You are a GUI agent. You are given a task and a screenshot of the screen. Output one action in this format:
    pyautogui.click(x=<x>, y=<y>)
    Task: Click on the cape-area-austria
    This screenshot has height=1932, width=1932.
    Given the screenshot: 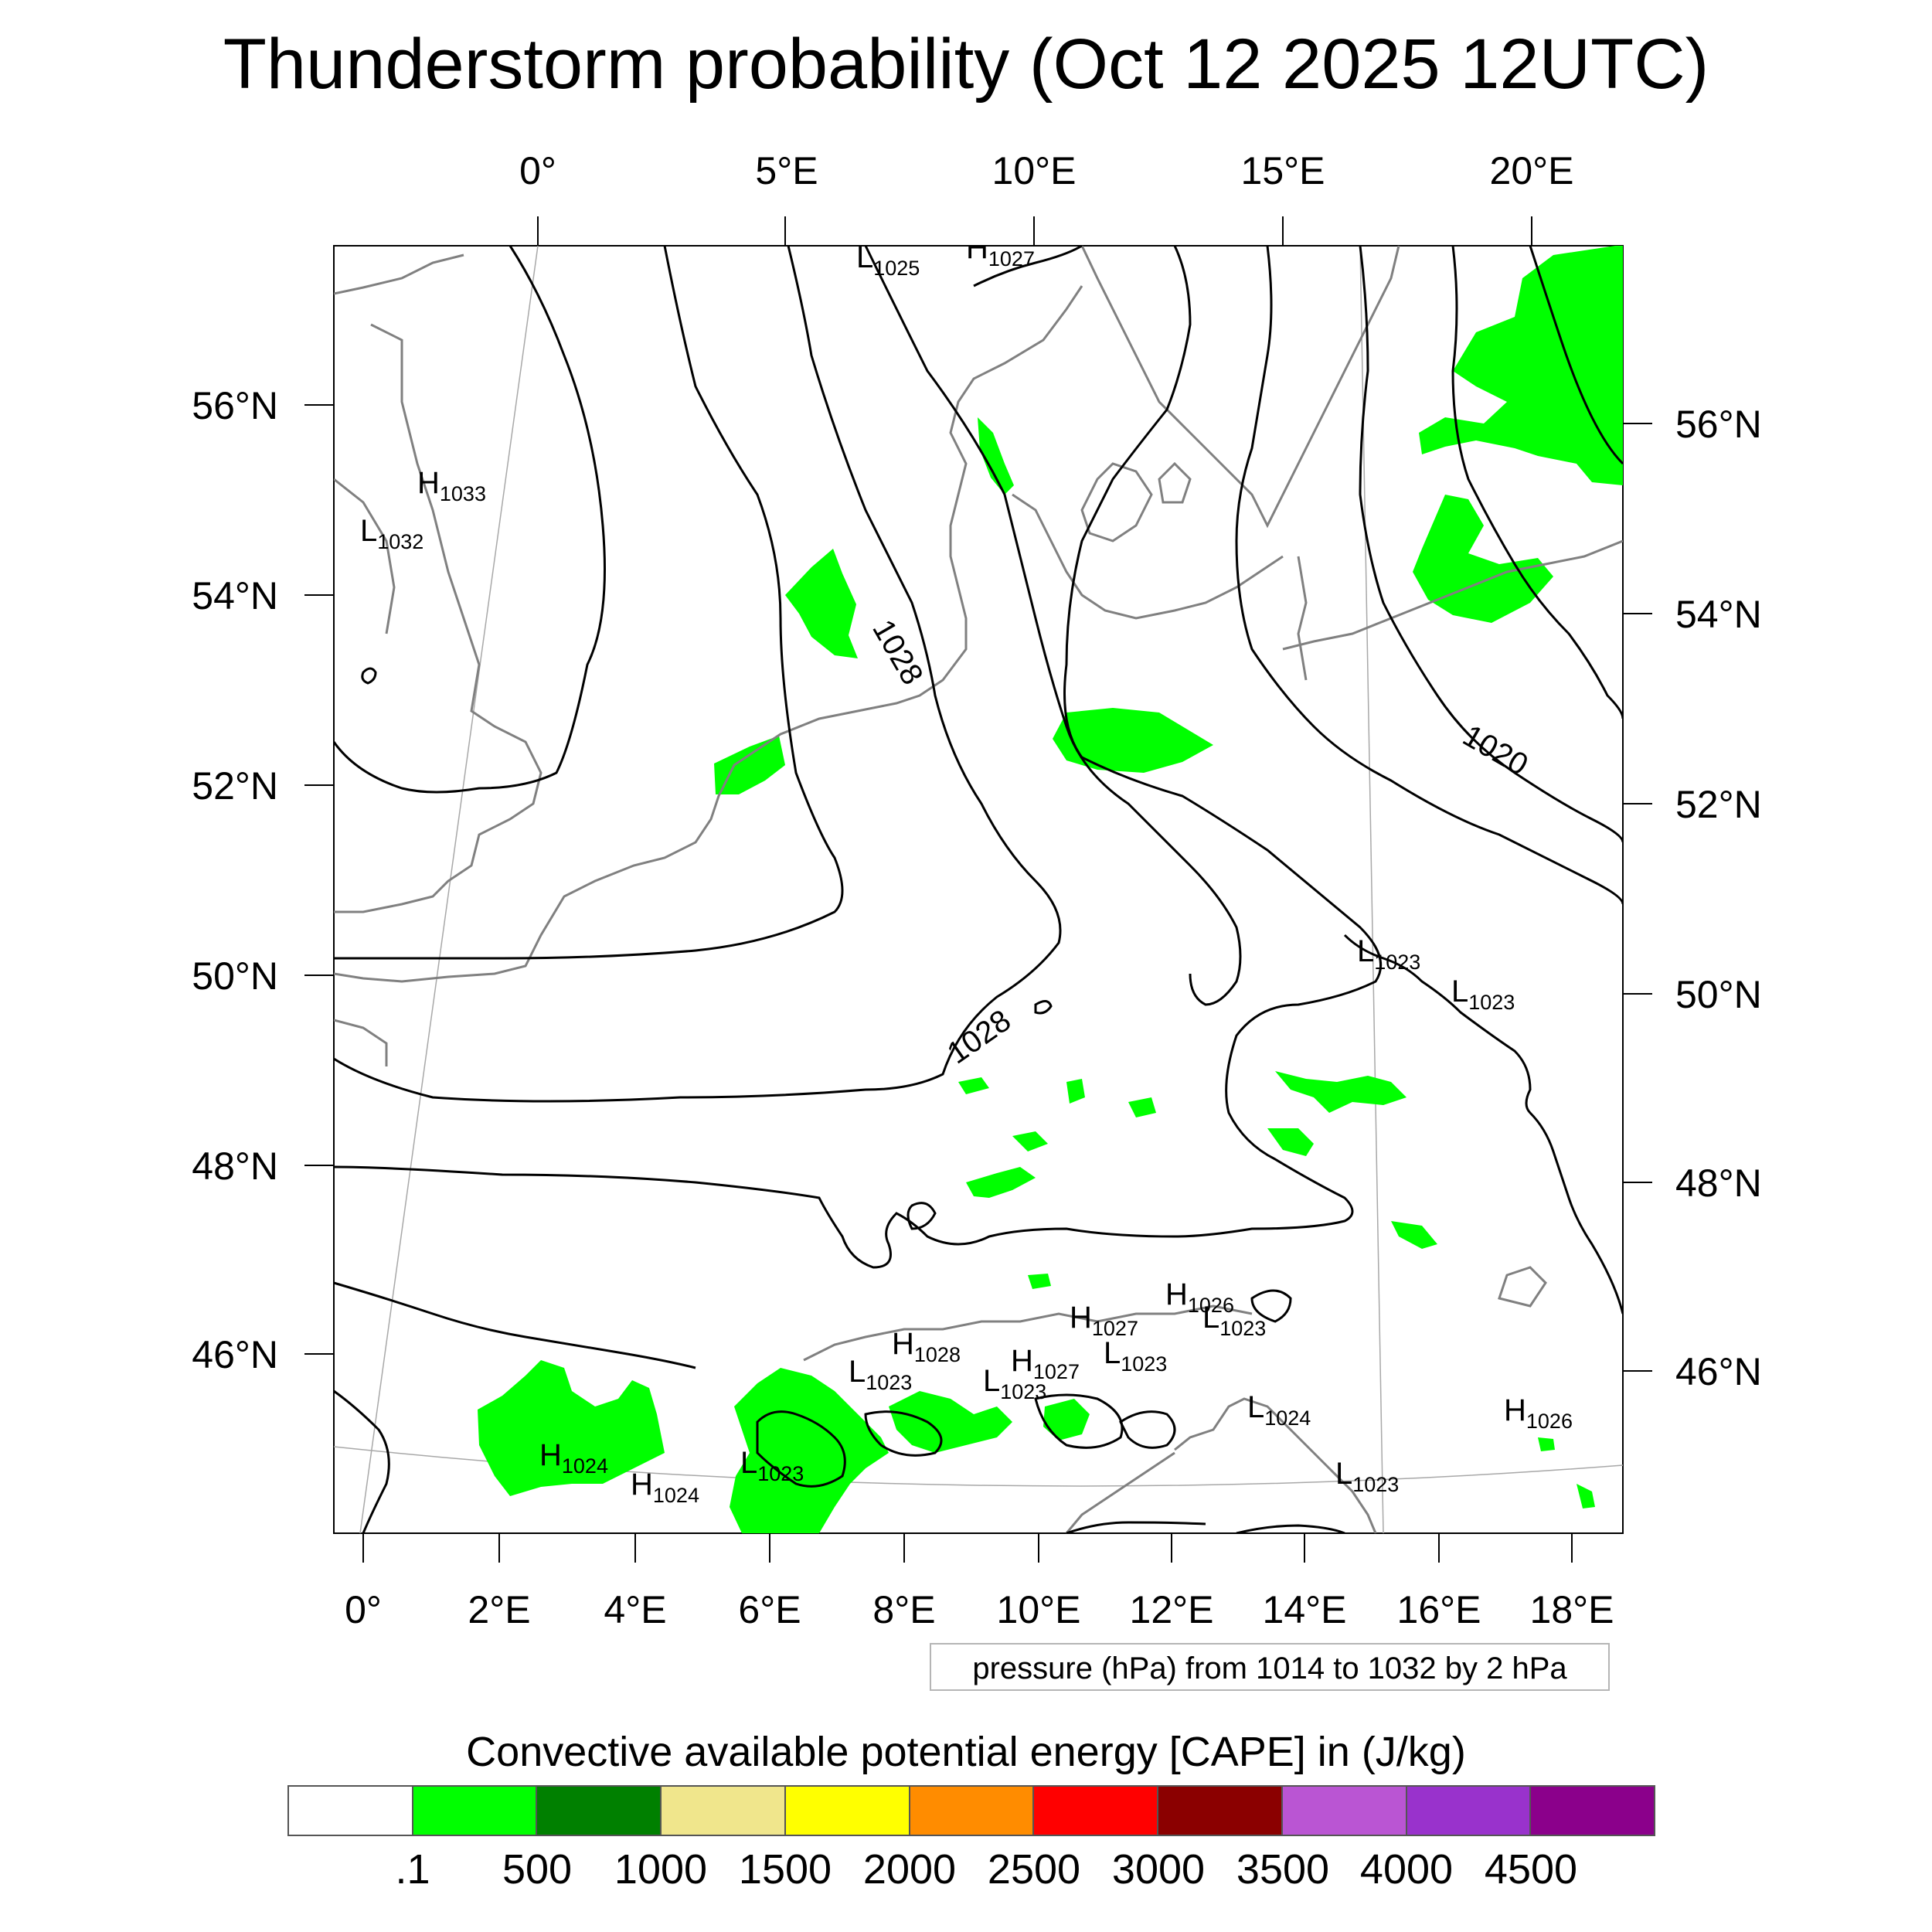 What is the action you would take?
    pyautogui.click(x=1142, y=1107)
    